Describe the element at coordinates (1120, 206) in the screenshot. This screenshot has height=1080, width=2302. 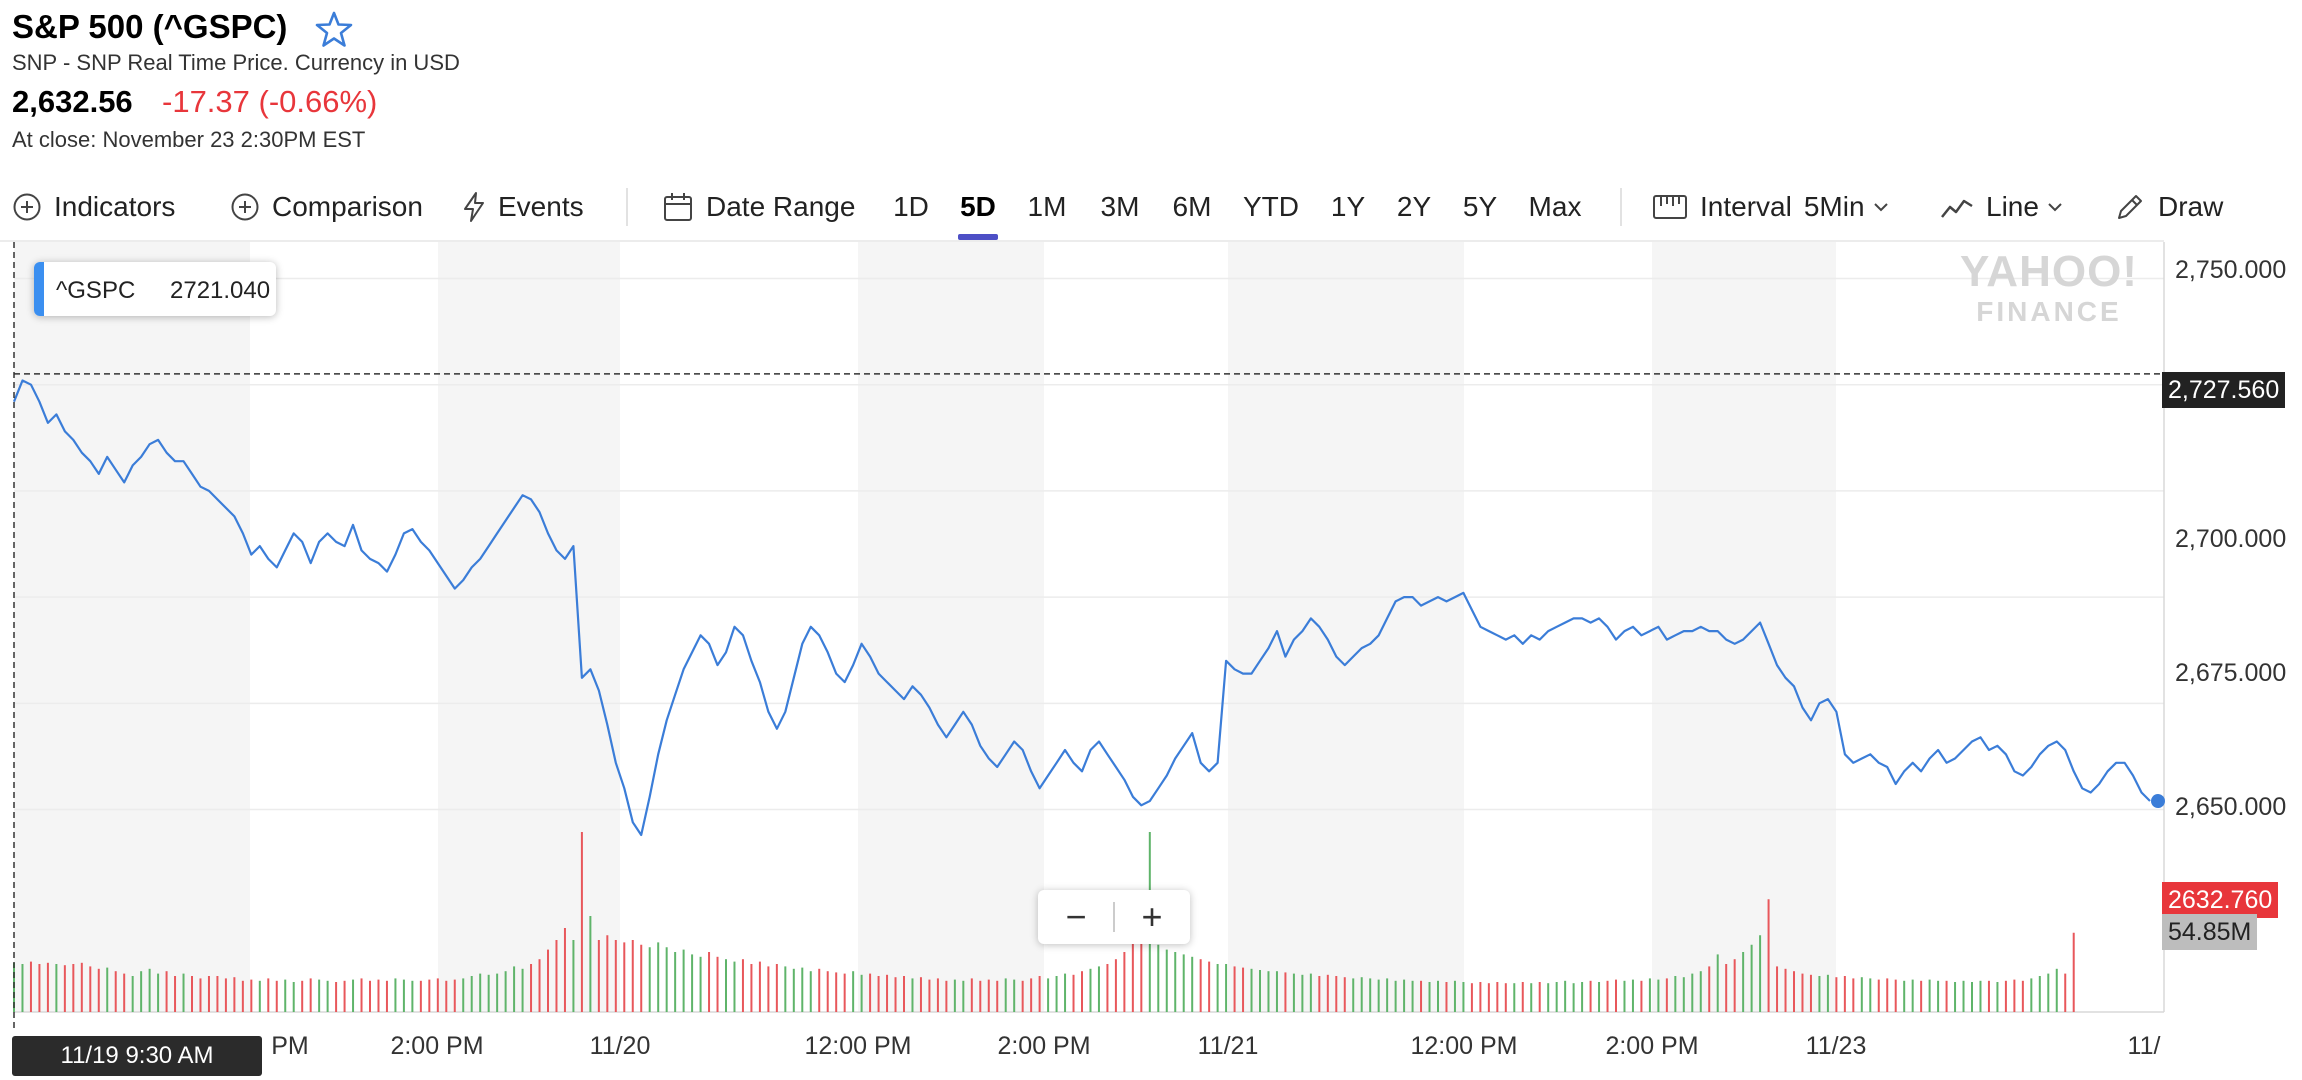
I see `range-3m: 3M` at that location.